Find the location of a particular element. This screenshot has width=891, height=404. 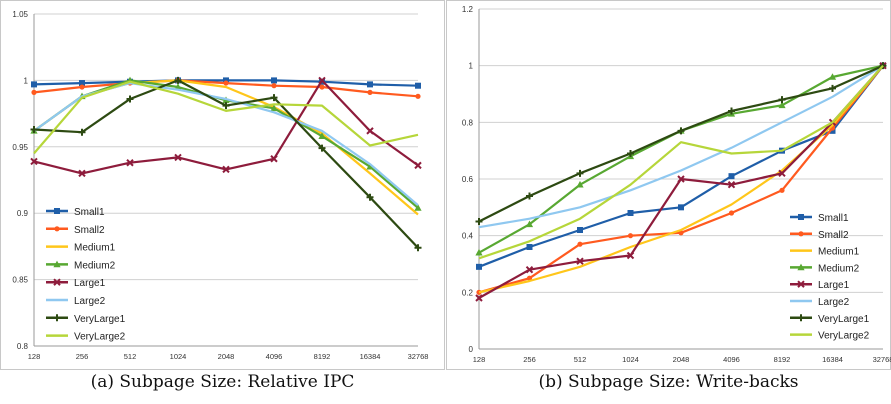

series-verylarge2 is located at coordinates (226, 117).